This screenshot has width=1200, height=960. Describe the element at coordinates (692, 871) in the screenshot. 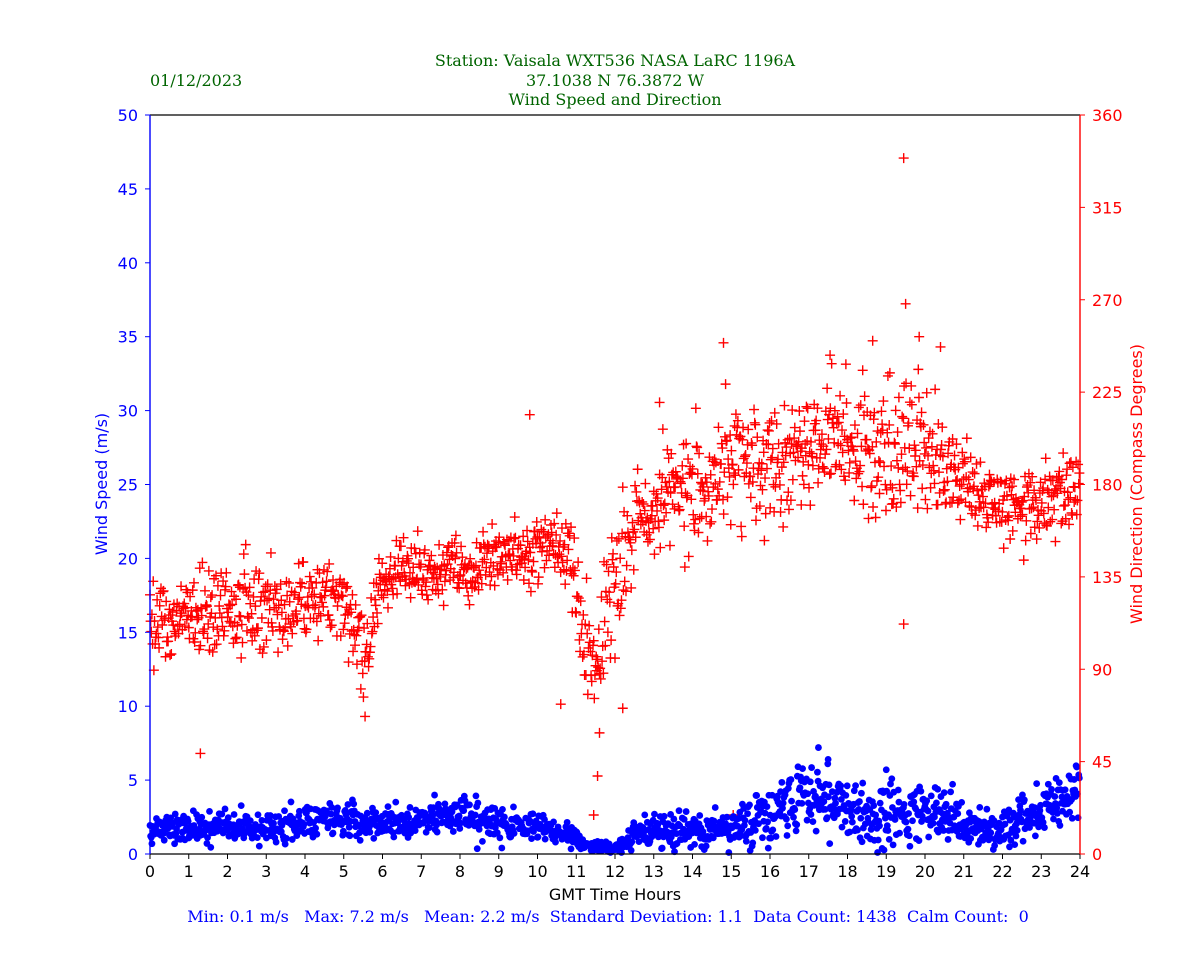

I see `x-tick-label: 14` at that location.